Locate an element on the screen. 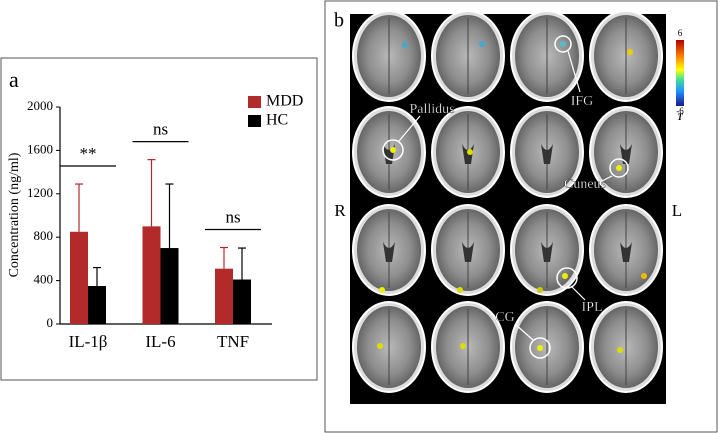  region-label: Cuneus is located at coordinates (585, 184).